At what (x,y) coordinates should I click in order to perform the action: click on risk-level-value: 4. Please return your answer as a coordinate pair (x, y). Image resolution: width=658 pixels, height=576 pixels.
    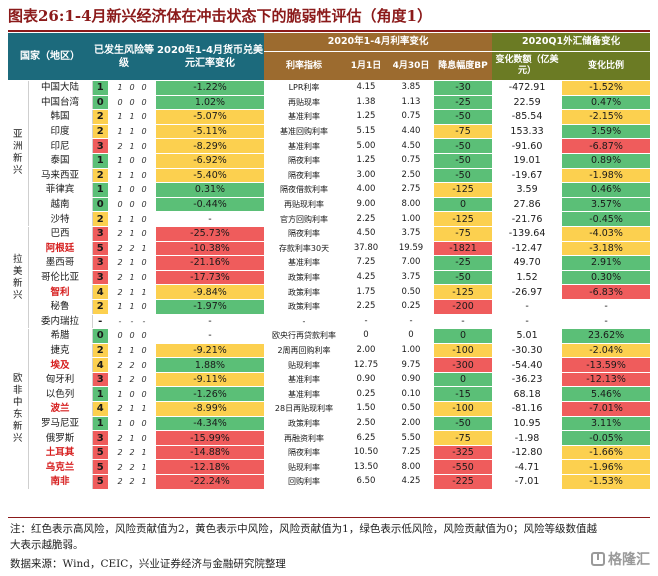
    Looking at the image, I should click on (100, 365).